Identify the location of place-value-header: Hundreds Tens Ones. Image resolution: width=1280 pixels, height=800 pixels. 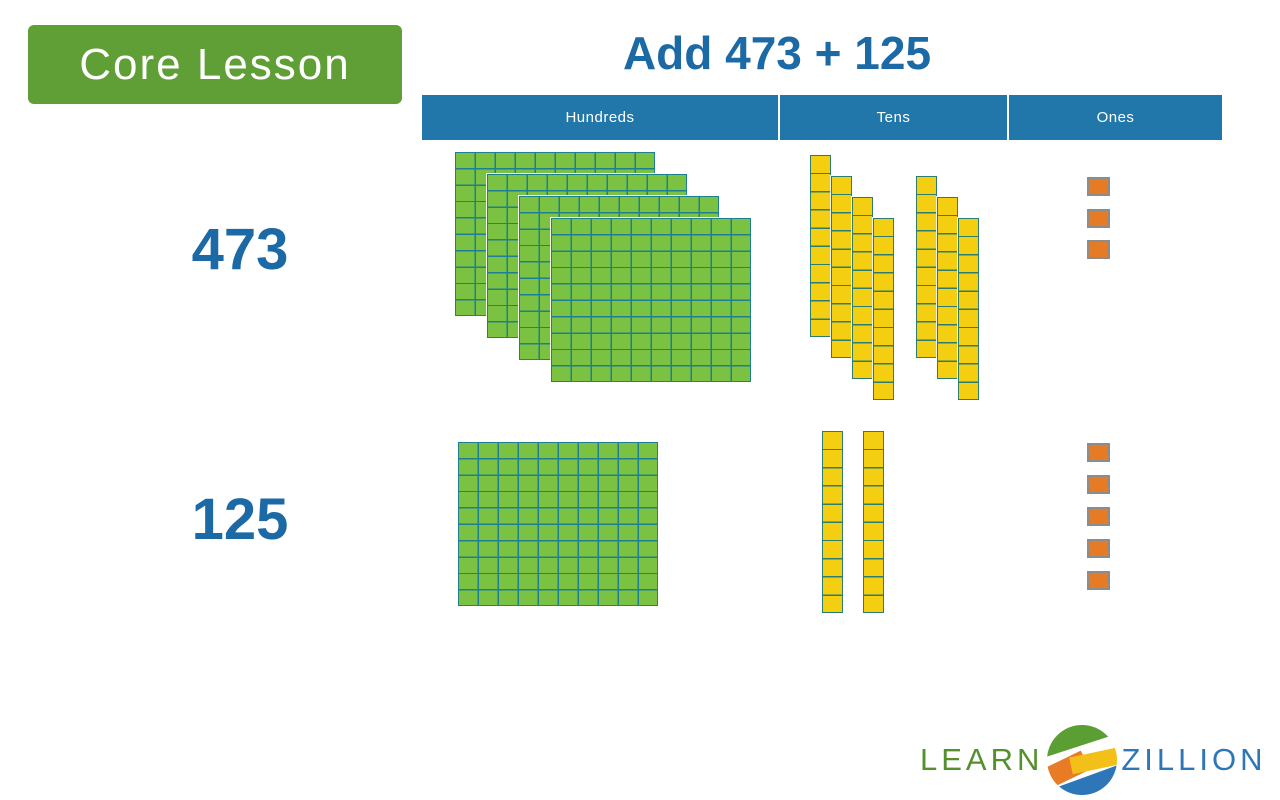
(822, 117).